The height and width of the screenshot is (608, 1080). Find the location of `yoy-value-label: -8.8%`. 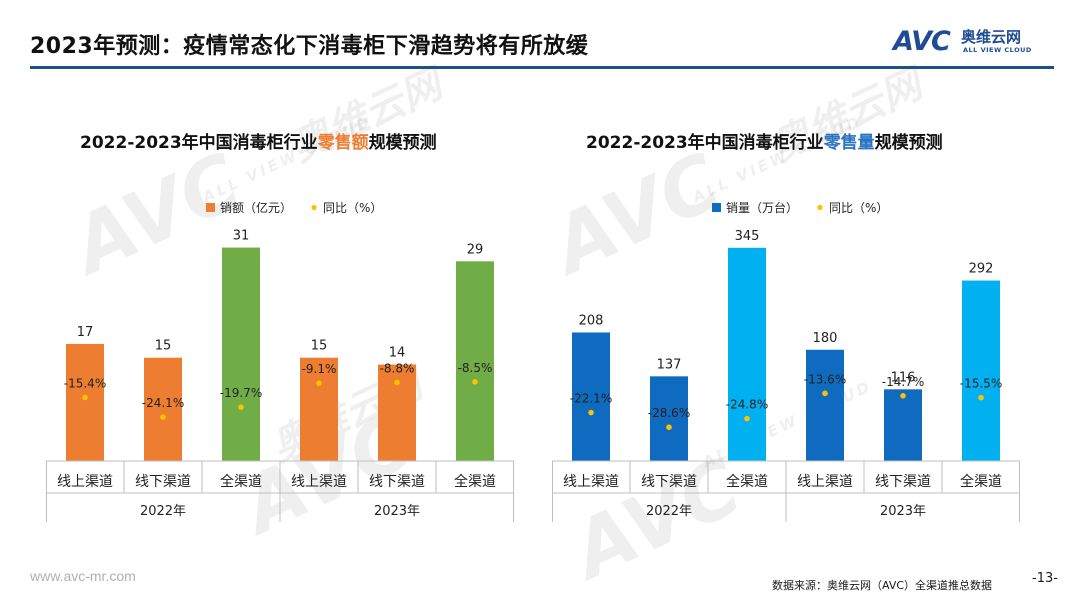

yoy-value-label: -8.8% is located at coordinates (397, 368).